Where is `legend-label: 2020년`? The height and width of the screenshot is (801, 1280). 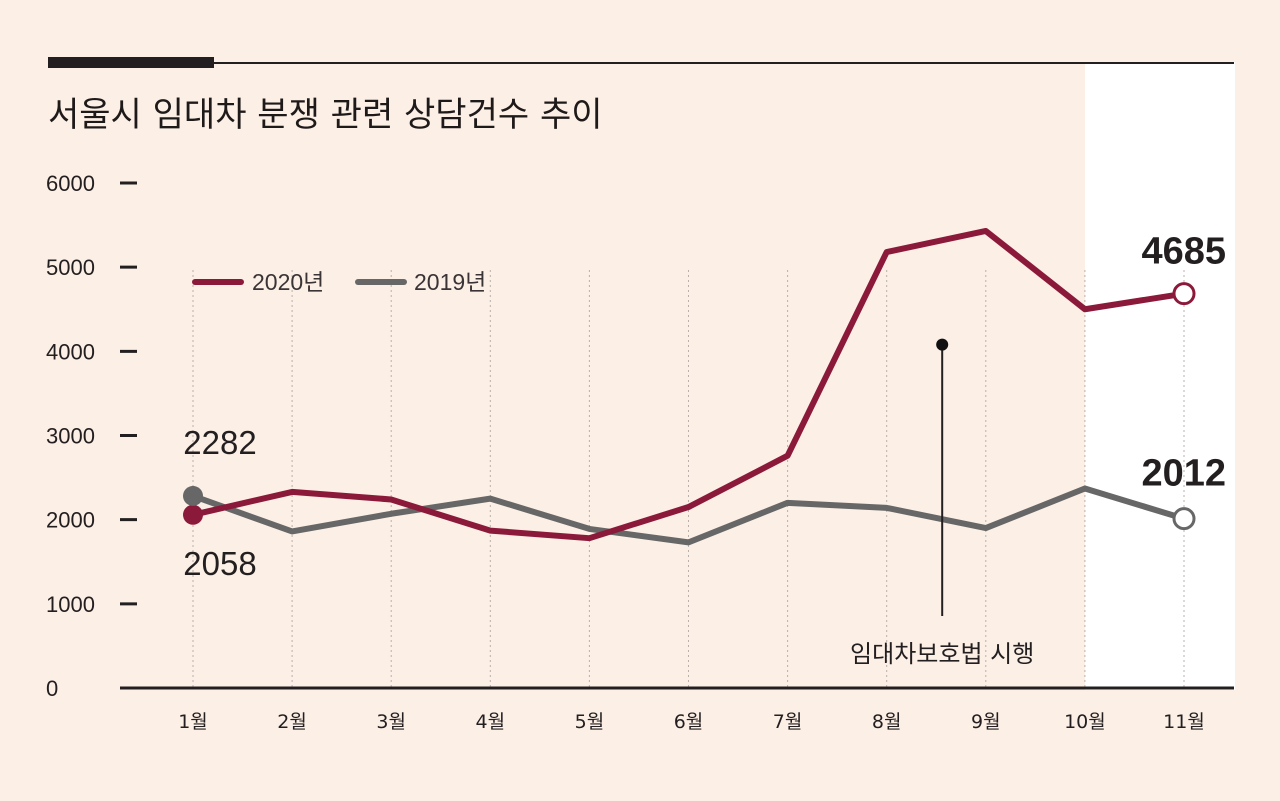
legend-label: 2020년 is located at coordinates (288, 282).